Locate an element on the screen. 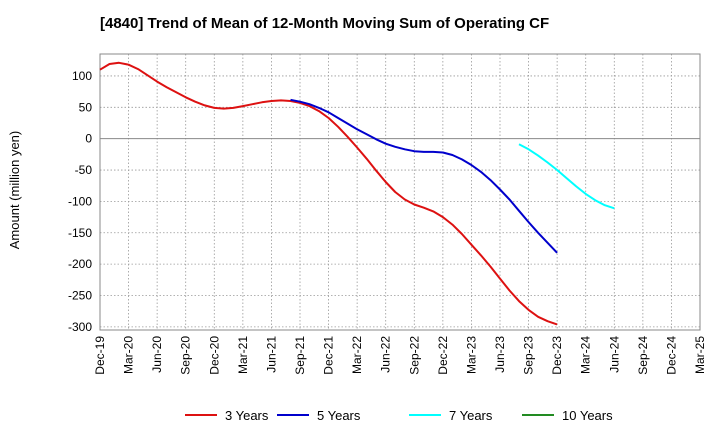 The width and height of the screenshot is (720, 440). x-tick-label: Dec-19 is located at coordinates (100, 355).